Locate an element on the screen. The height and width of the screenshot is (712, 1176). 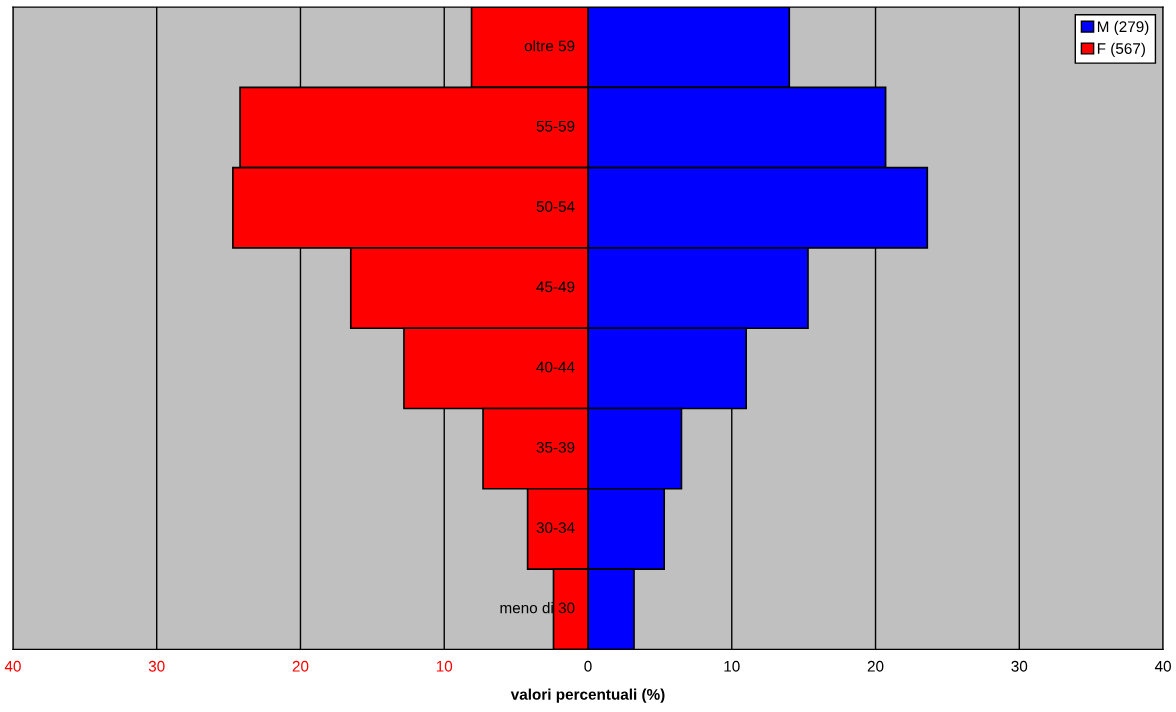
y-tick-label: 45-49 is located at coordinates (555, 287).